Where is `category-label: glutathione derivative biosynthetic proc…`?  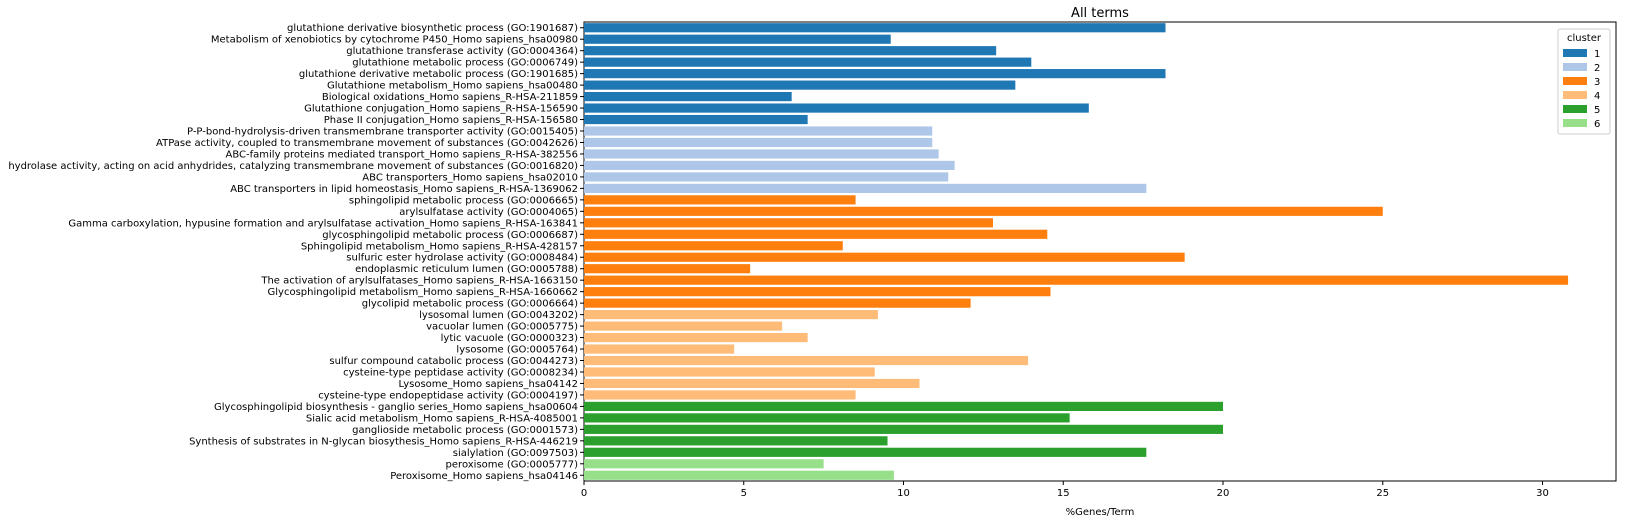
category-label: glutathione derivative biosynthetic proc… is located at coordinates (432, 28).